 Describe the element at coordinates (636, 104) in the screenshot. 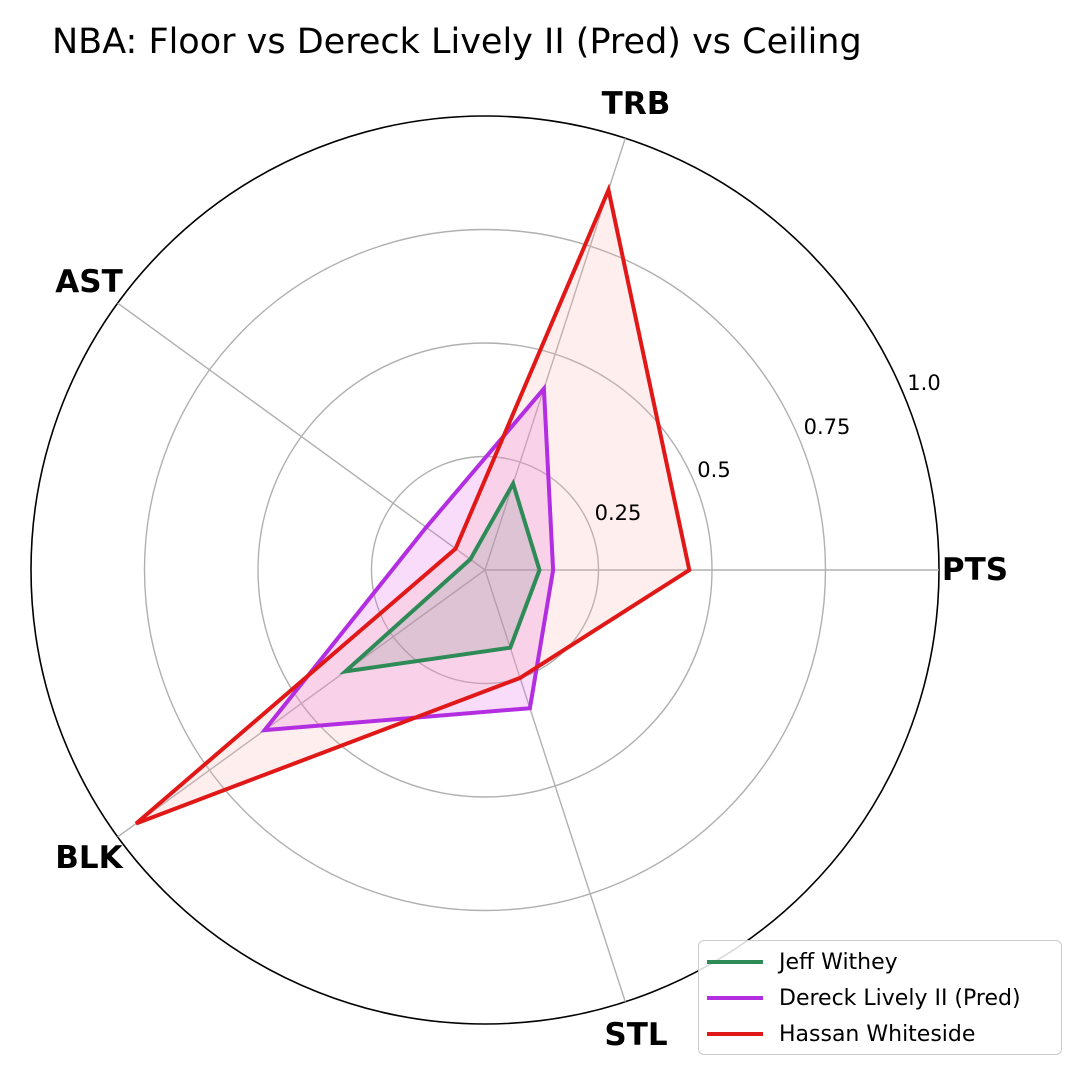

I see `axis-label-trb: TRB` at that location.